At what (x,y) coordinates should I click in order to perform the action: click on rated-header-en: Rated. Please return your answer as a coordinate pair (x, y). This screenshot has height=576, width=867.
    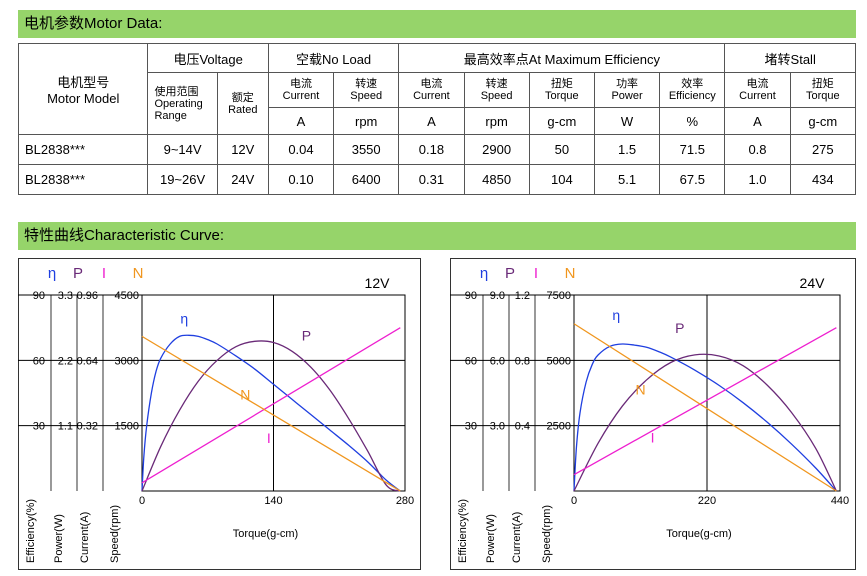
    Looking at the image, I should click on (243, 109).